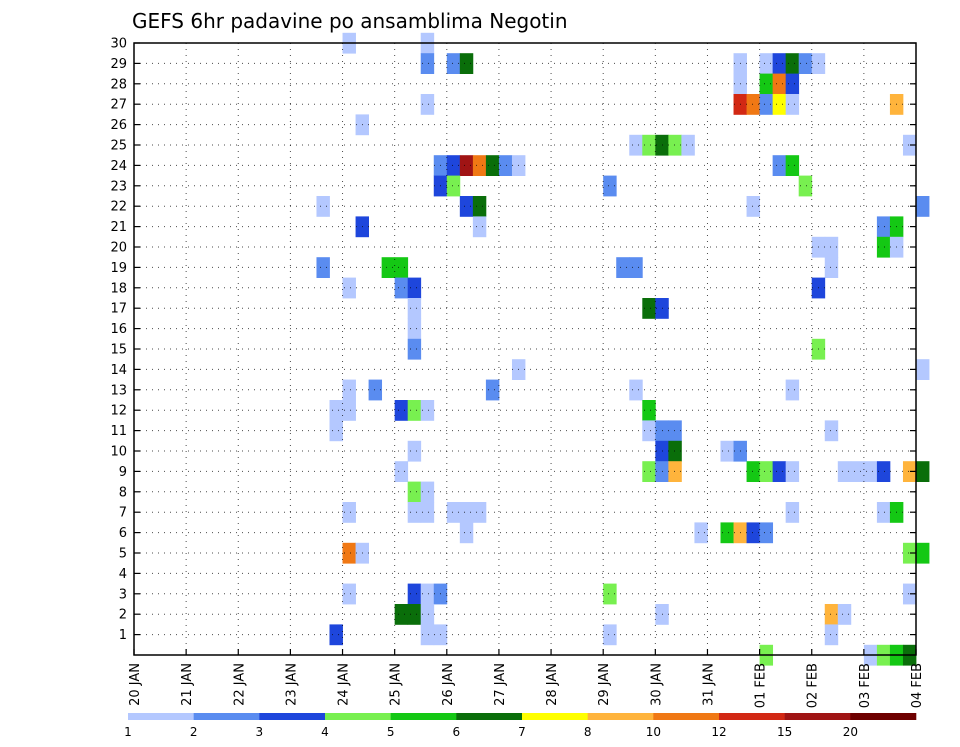 This screenshot has height=747, width=960. Describe the element at coordinates (123, 635) in the screenshot. I see `y-tick-label: 1` at that location.